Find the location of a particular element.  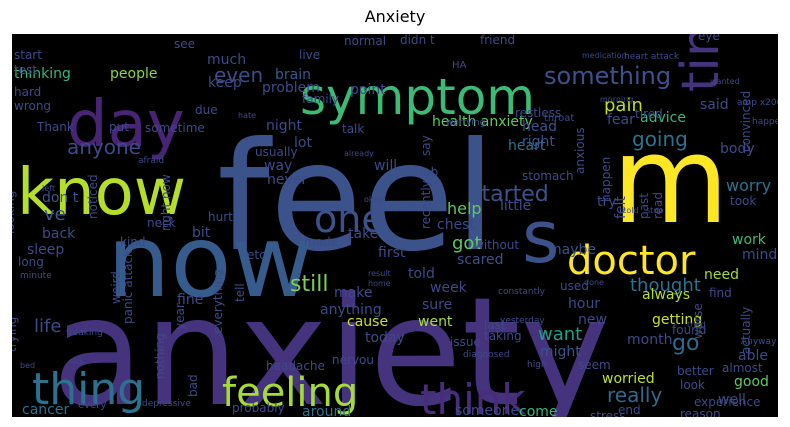

word-go: go is located at coordinates (685, 343).